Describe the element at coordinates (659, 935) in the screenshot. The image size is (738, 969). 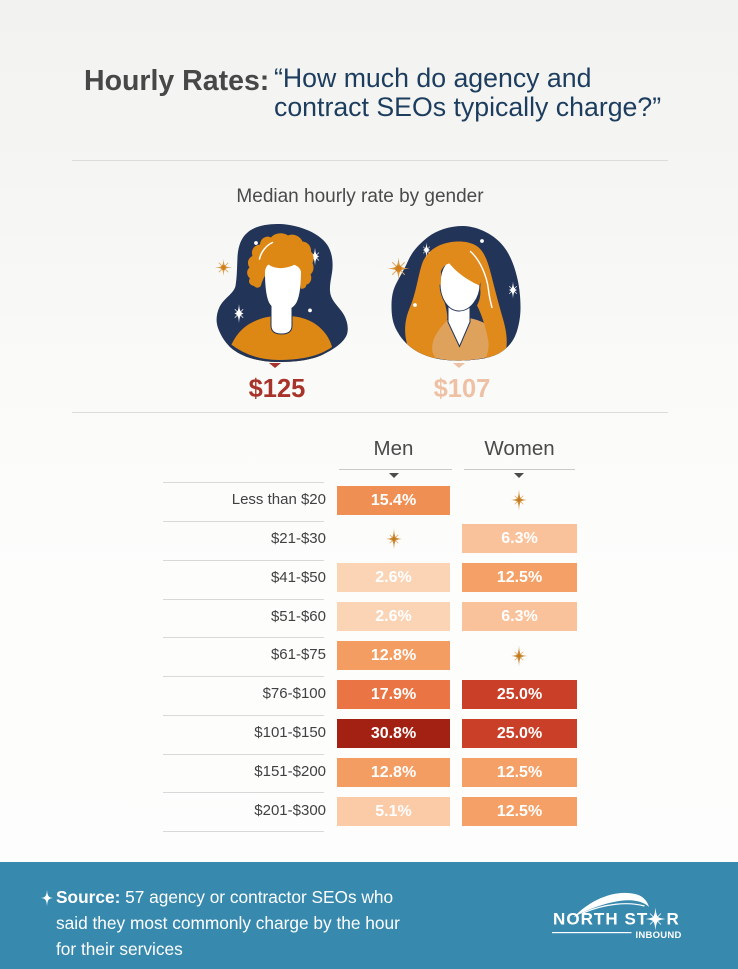
I see `svg-text: INBOUND` at that location.